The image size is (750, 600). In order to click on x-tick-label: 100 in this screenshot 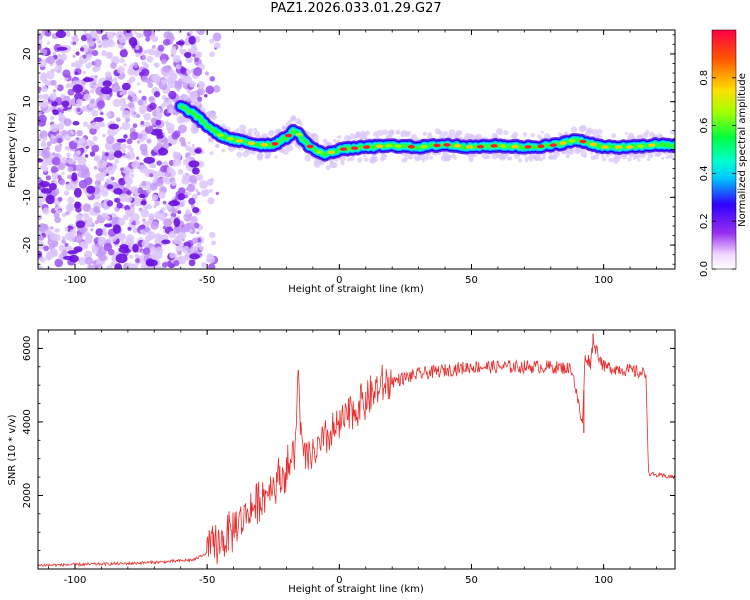, I will do `click(603, 580)`.